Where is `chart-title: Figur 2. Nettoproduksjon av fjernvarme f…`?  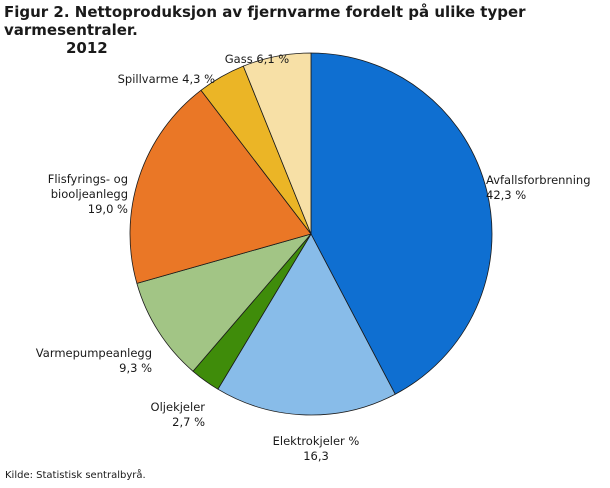 chart-title: Figur 2. Nettoproduksjon av fjernvarme f… is located at coordinates (304, 30).